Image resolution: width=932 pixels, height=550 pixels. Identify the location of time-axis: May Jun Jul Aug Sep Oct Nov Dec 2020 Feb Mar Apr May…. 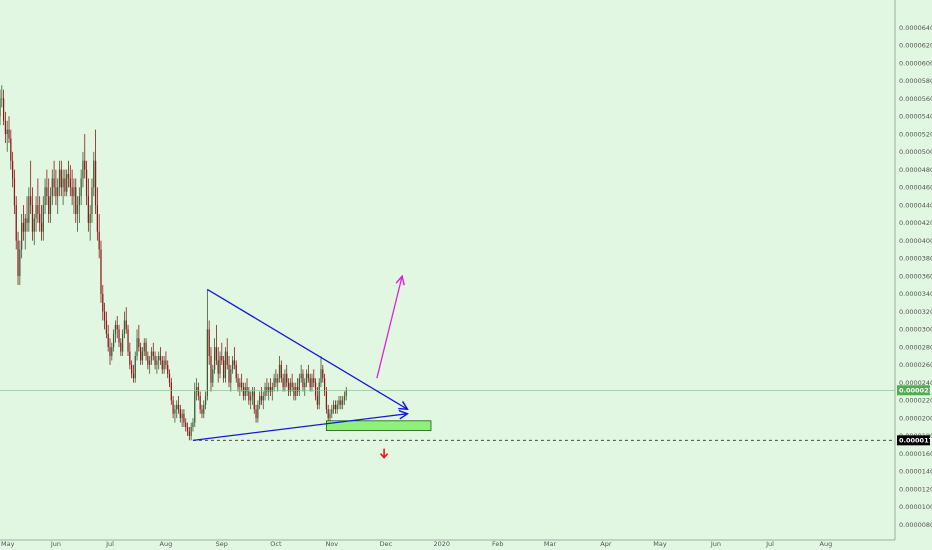
(416, 544).